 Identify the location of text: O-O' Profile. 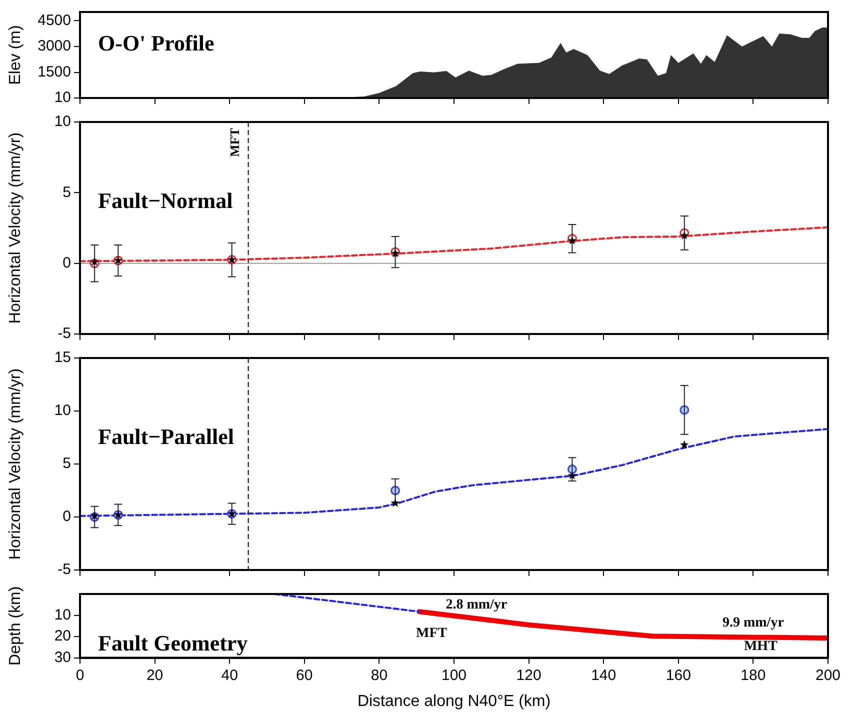
(156, 43).